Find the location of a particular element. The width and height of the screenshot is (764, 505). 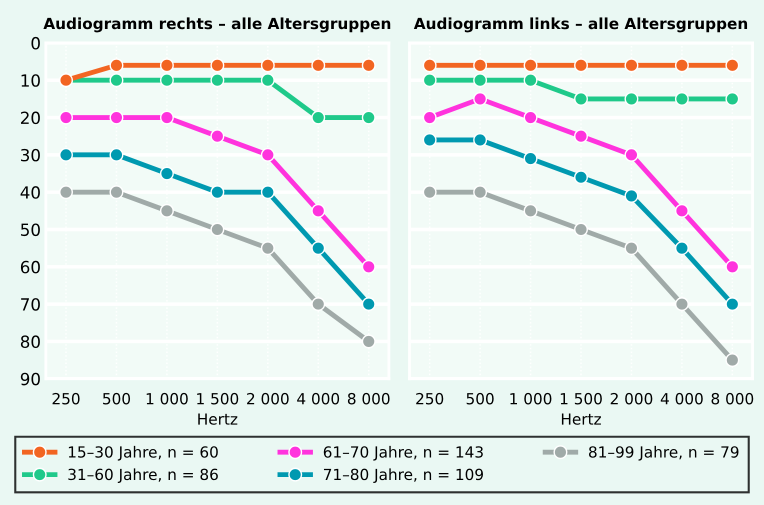

y-tick-label: 60 is located at coordinates (30, 267).